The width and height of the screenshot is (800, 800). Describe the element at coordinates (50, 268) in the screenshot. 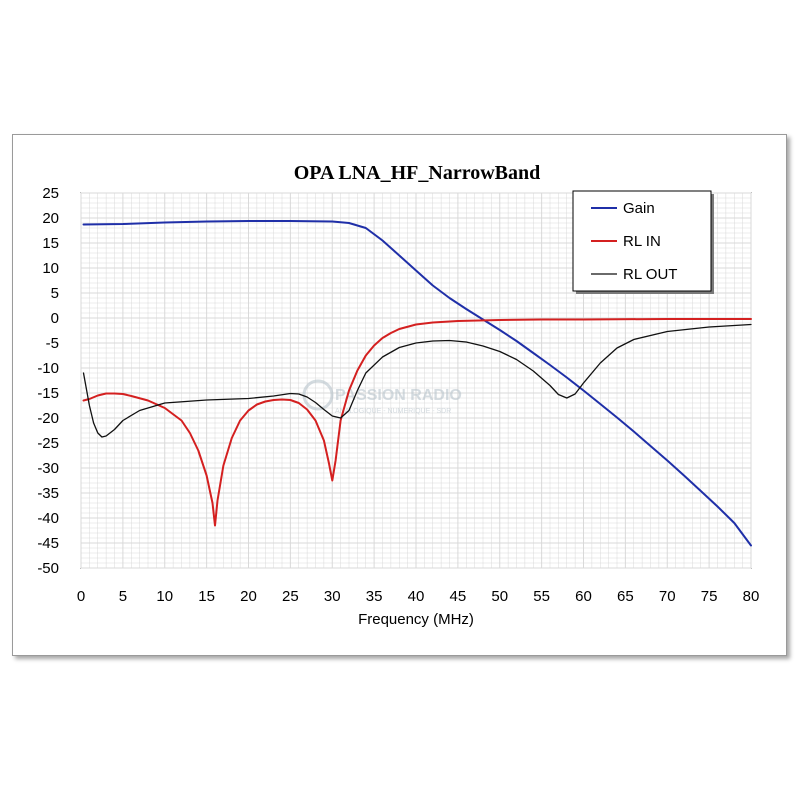

I see `y-tick-label: 10` at that location.